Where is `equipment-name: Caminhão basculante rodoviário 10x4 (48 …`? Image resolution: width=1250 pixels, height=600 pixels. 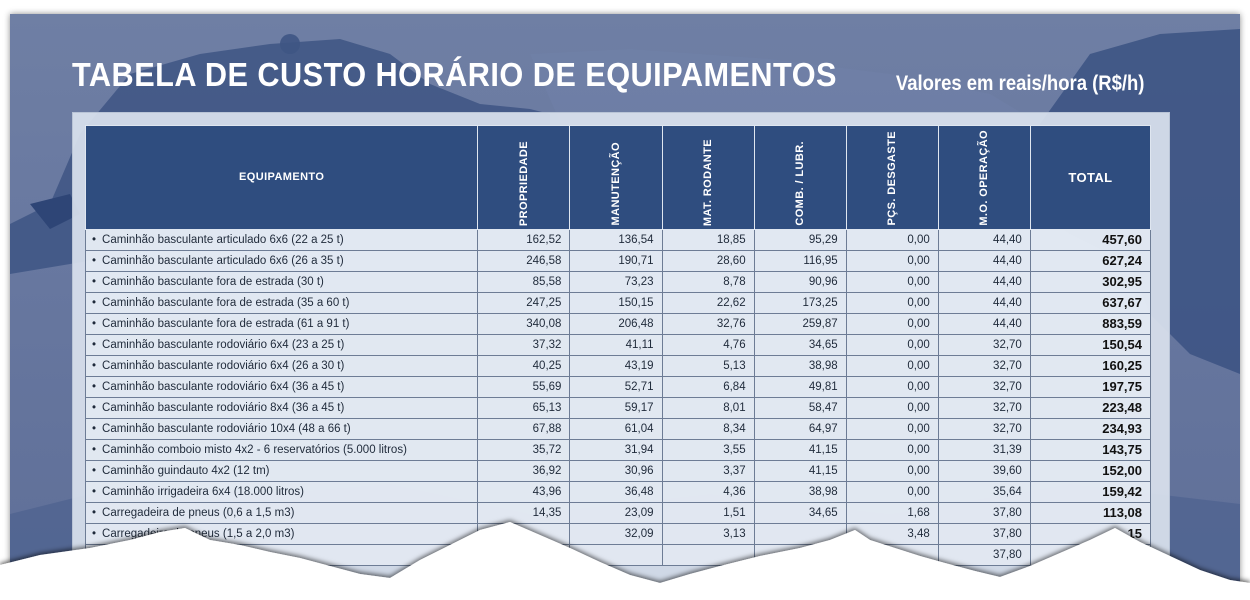
equipment-name: Caminhão basculante rodoviário 10x4 (48 … is located at coordinates (226, 428).